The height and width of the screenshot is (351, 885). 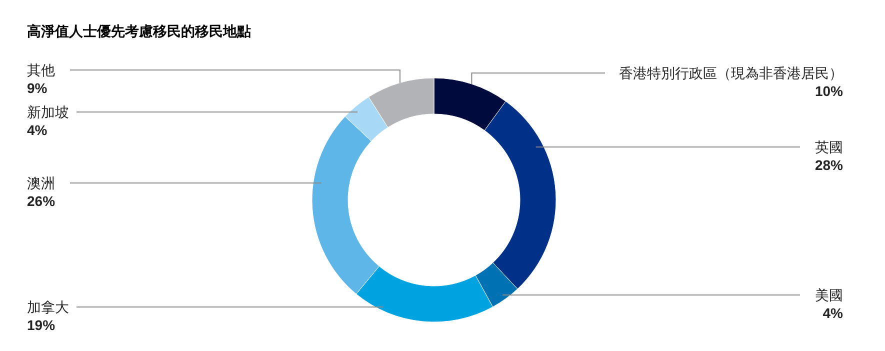 I want to click on data-label: 26%, so click(x=41, y=201).